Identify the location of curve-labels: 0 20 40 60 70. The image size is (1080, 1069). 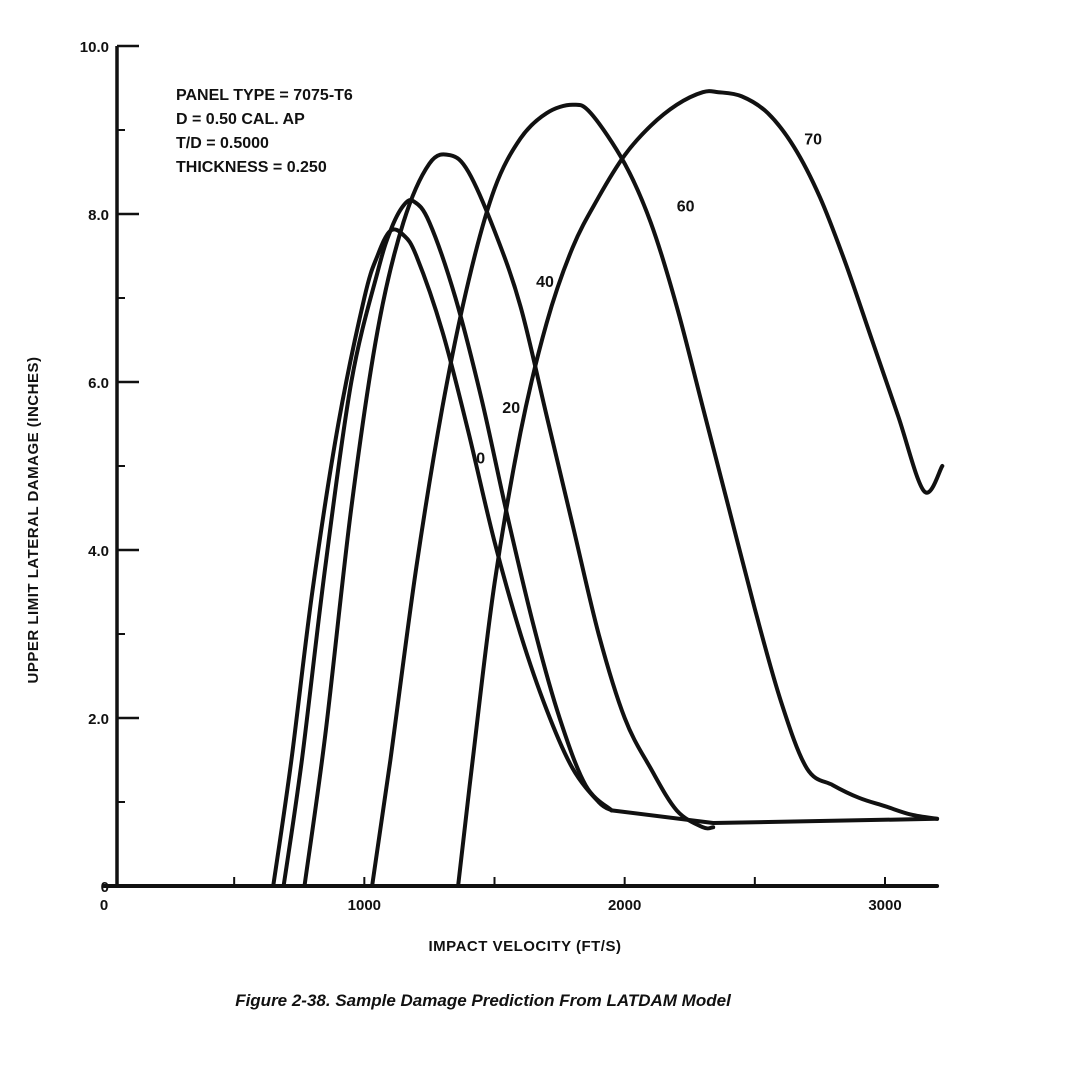
(649, 299).